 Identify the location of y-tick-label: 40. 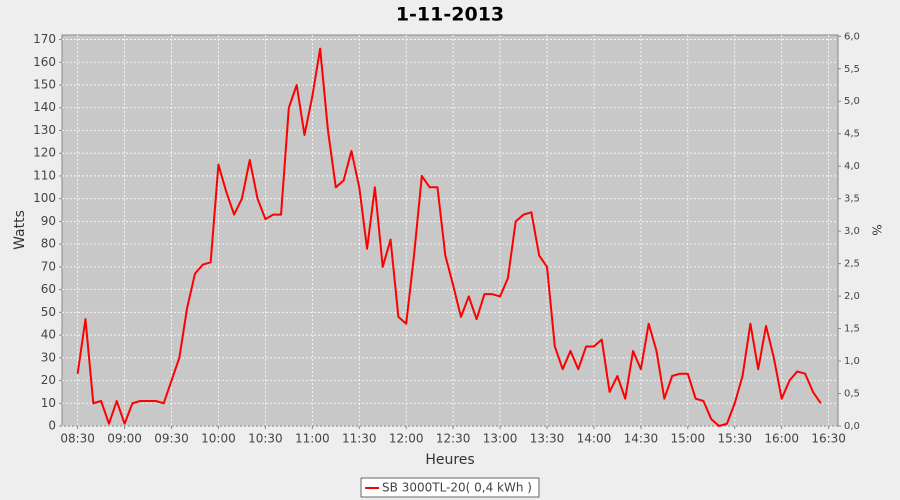
(48, 335).